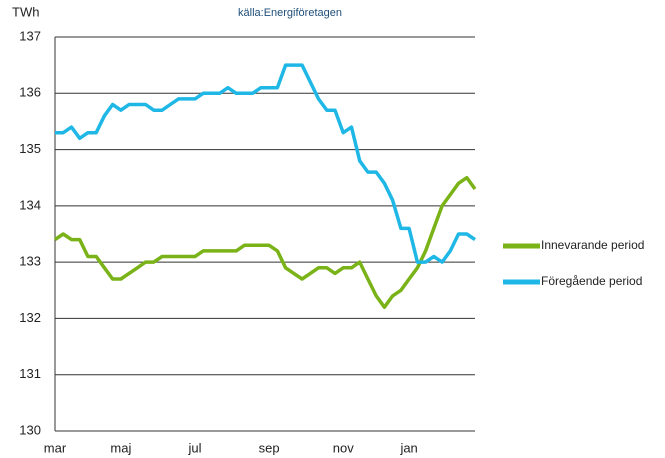 This screenshot has width=665, height=458. What do you see at coordinates (25, 11) in the screenshot?
I see `y-axis-label: TWh` at bounding box center [25, 11].